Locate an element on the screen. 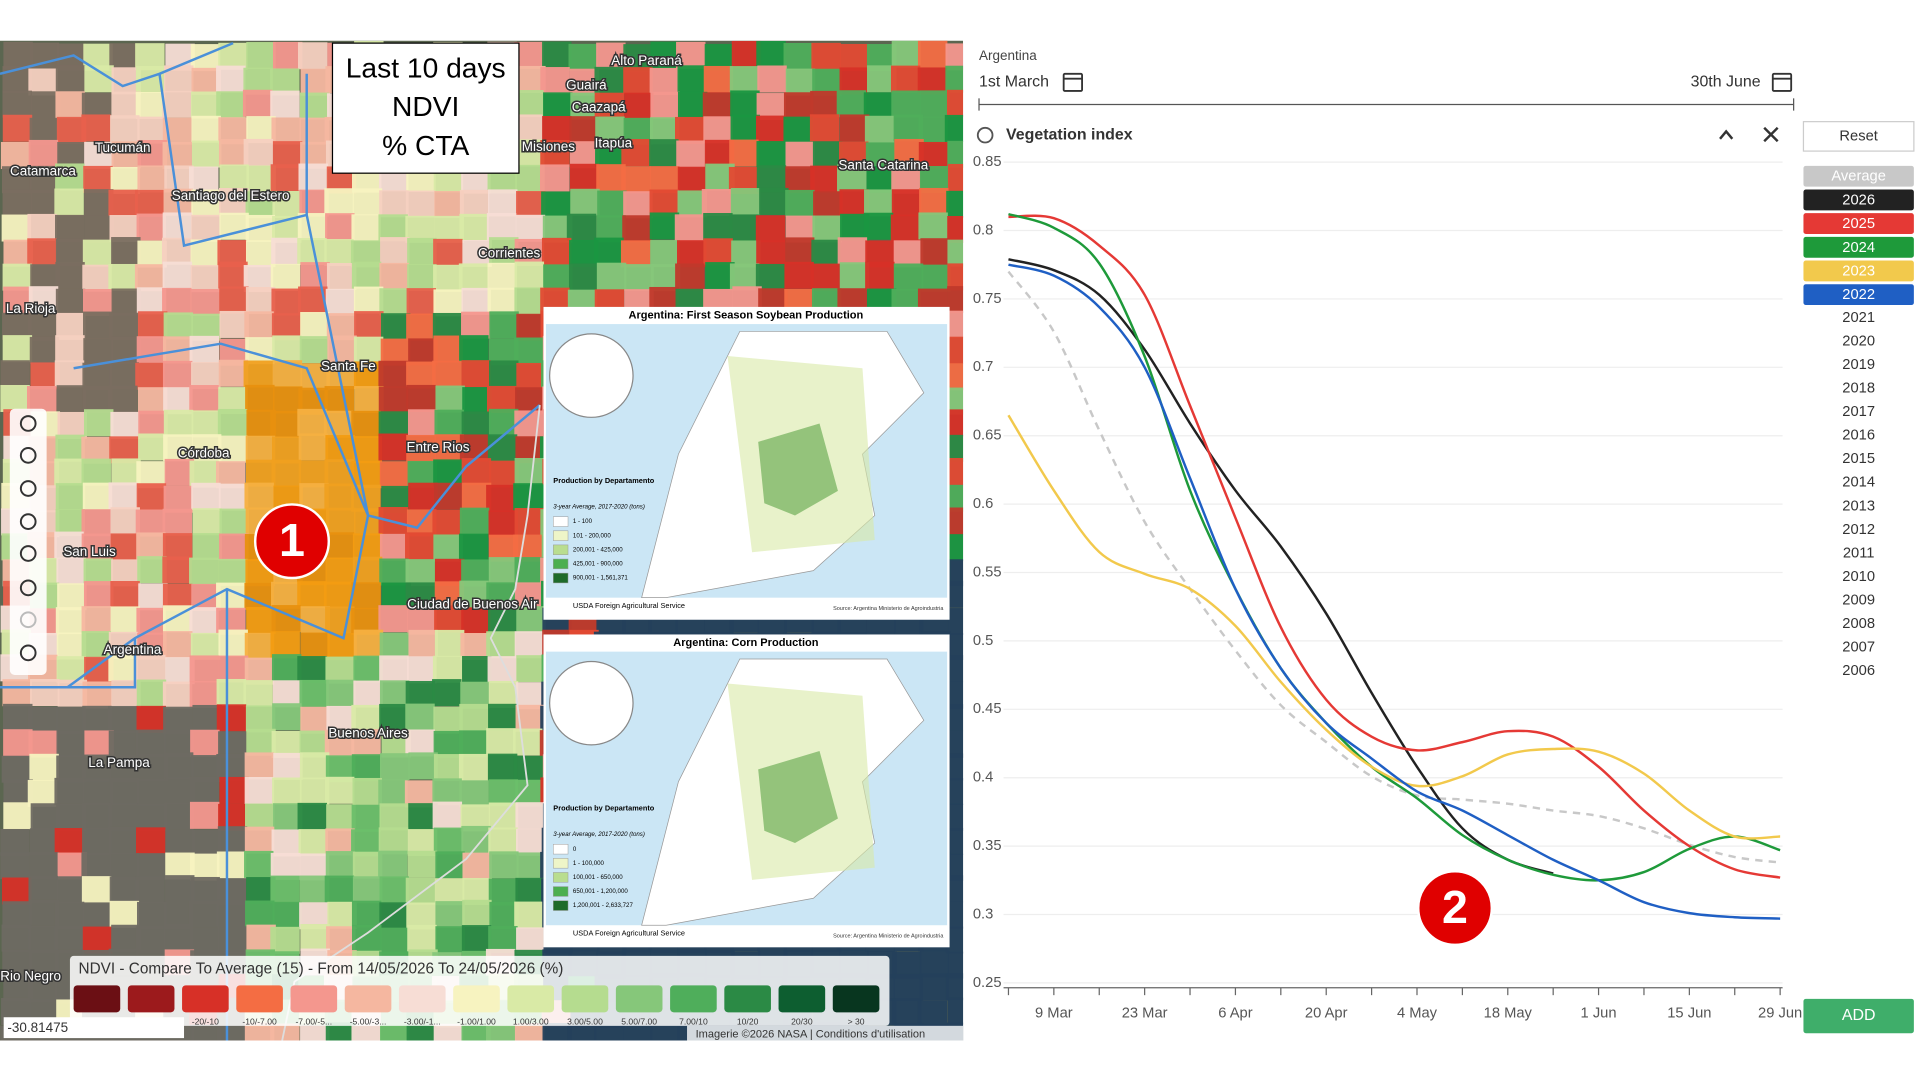 Image resolution: width=1920 pixels, height=1080 pixels. start-date: 1st March is located at coordinates (1014, 82).